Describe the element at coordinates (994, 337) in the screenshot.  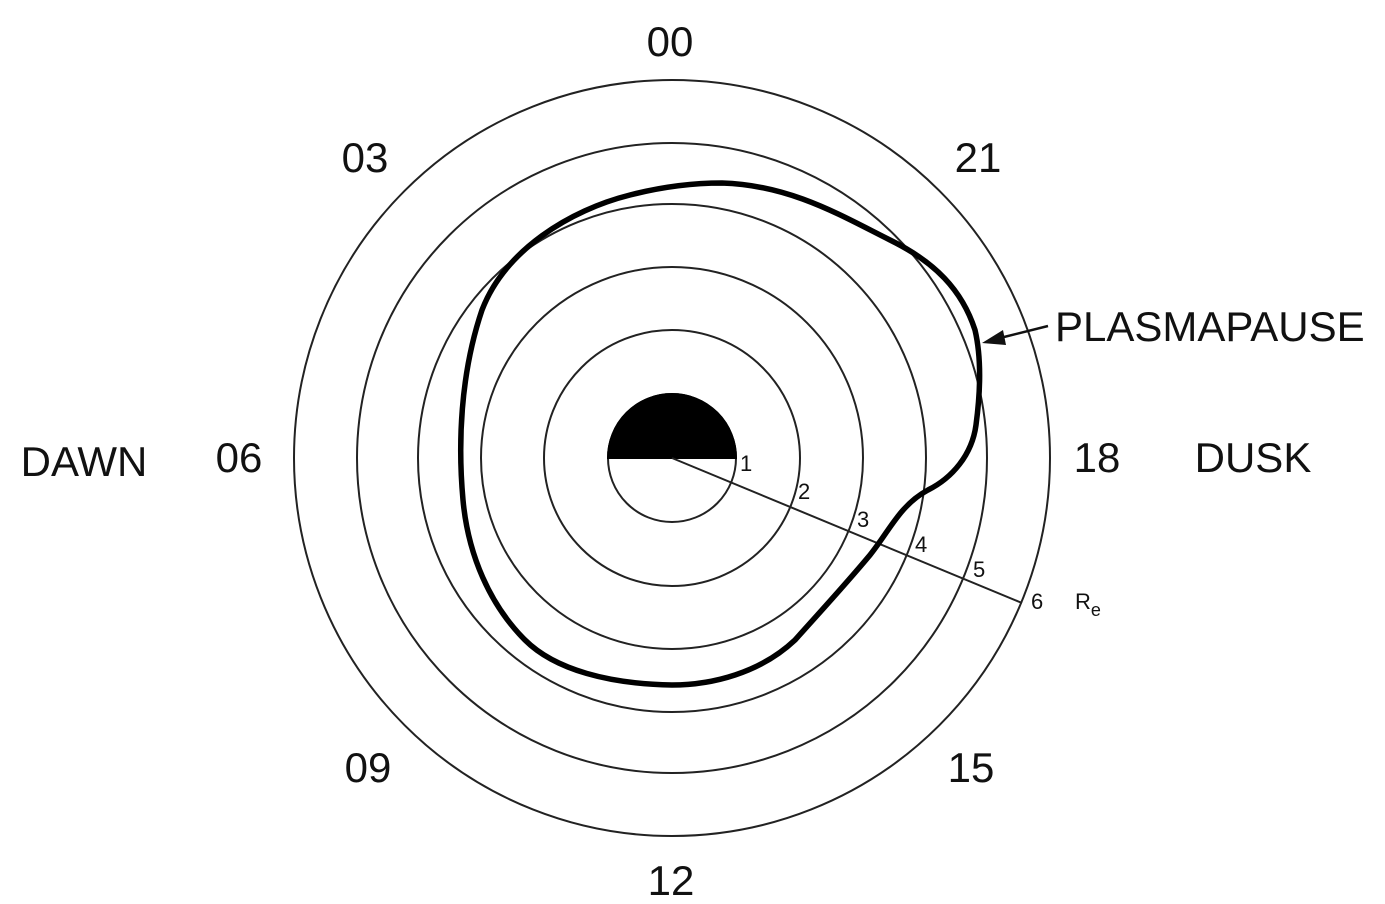
I see `pointer-arrowhead` at that location.